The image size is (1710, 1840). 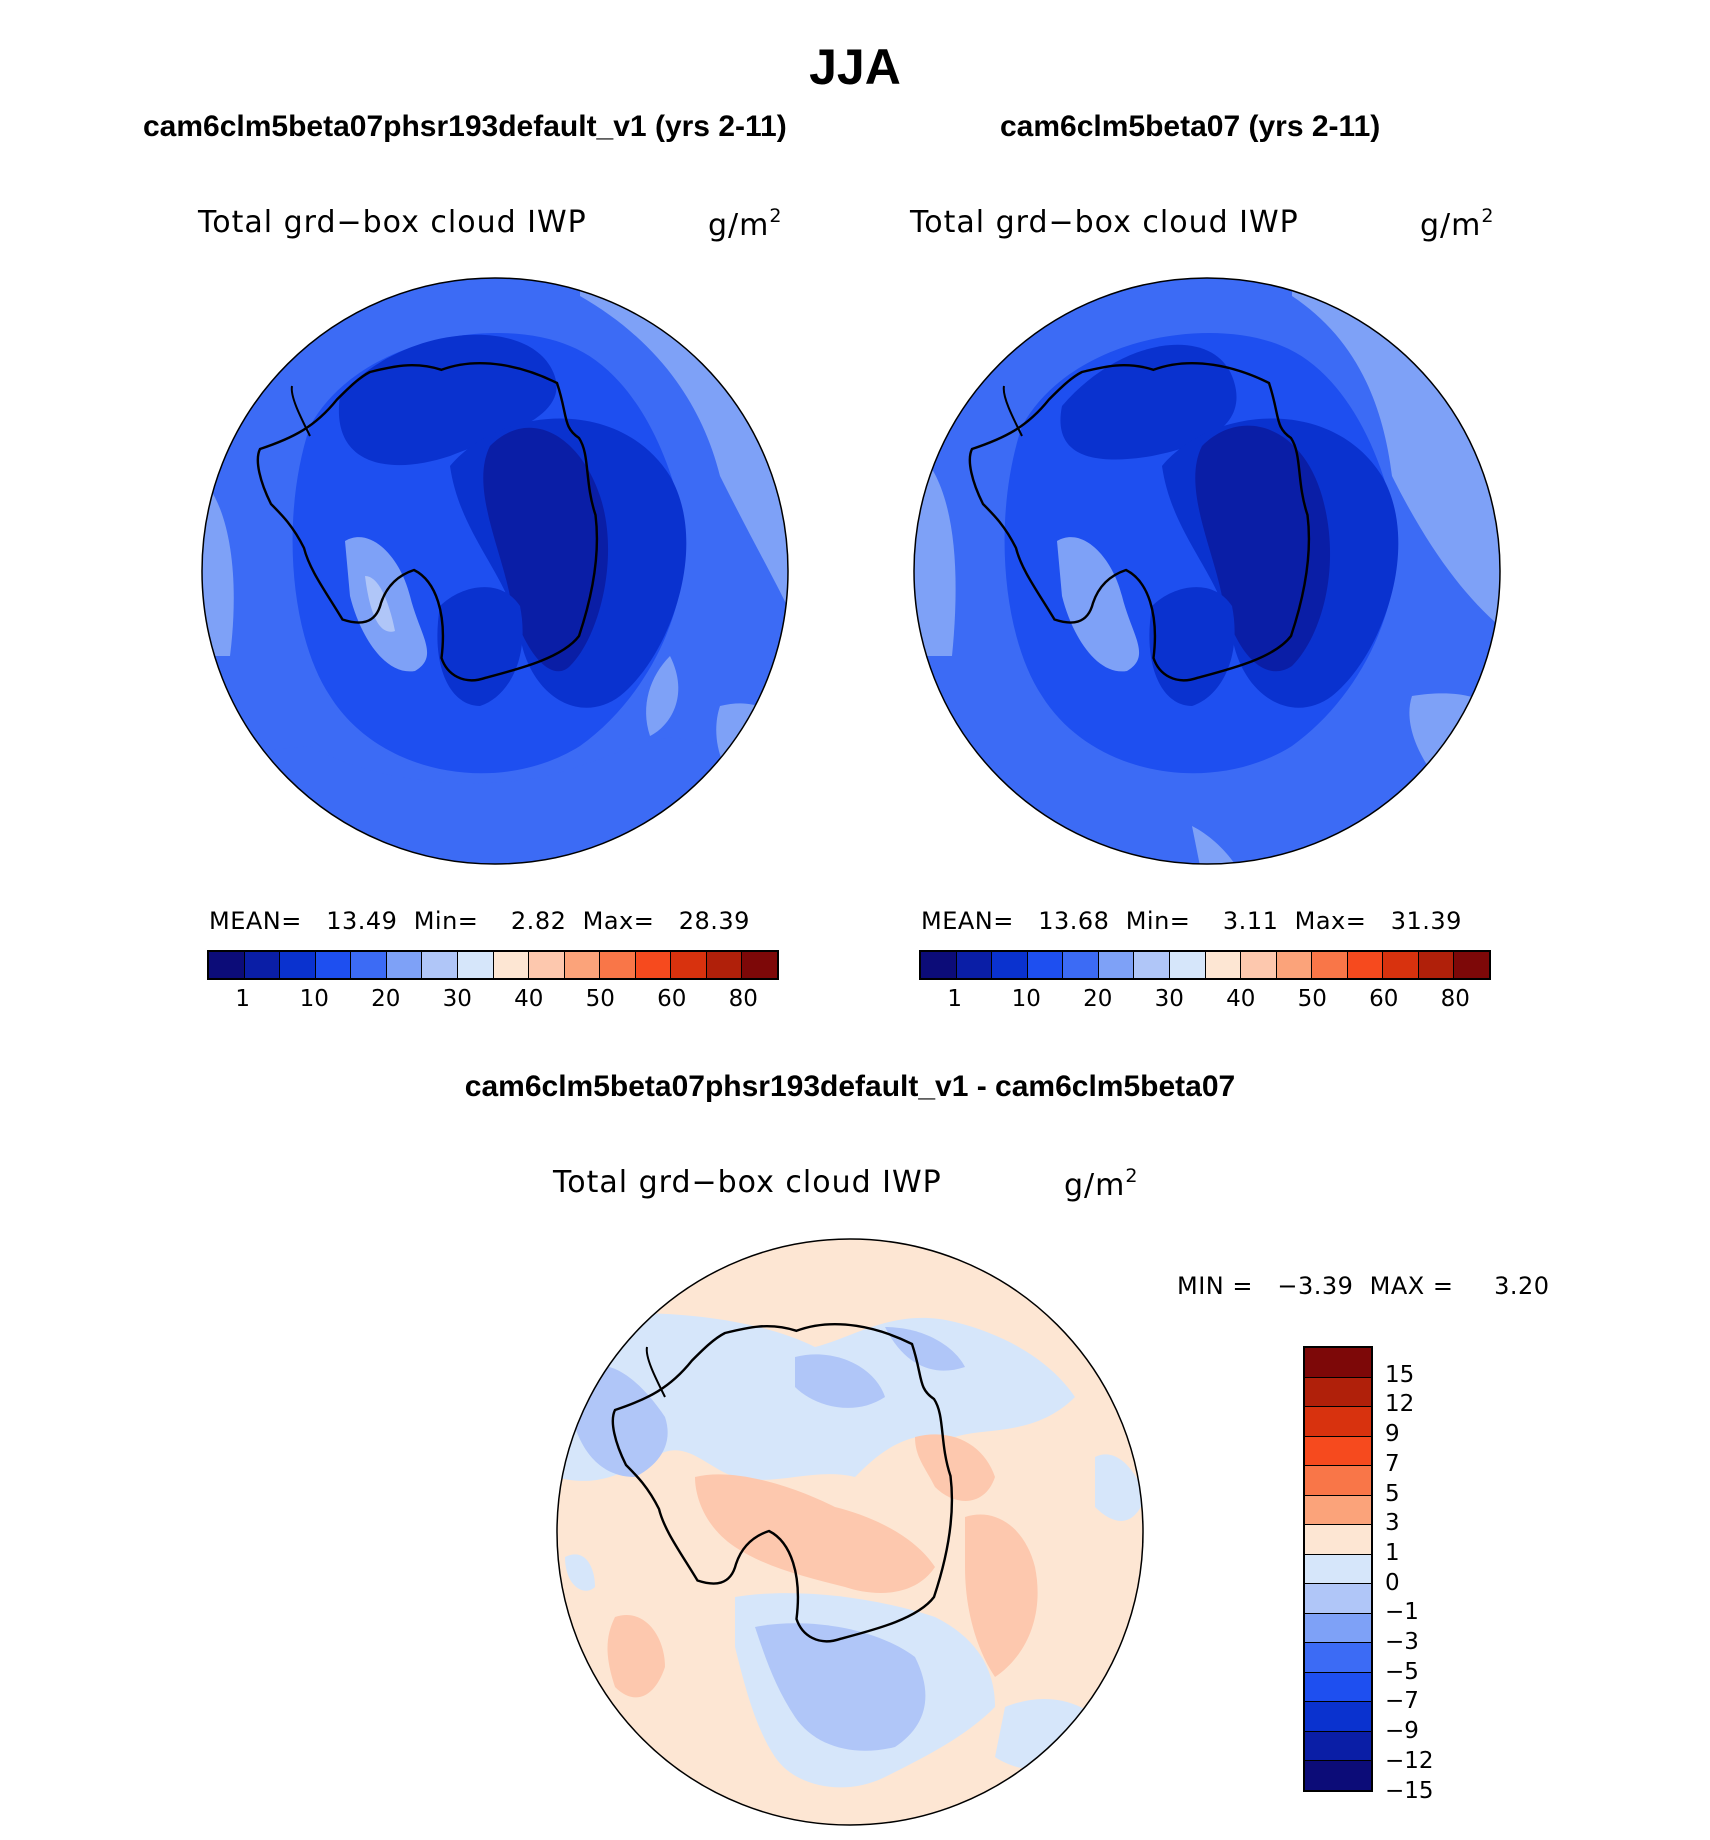 I want to click on diff-polar-map, so click(x=850, y=1532).